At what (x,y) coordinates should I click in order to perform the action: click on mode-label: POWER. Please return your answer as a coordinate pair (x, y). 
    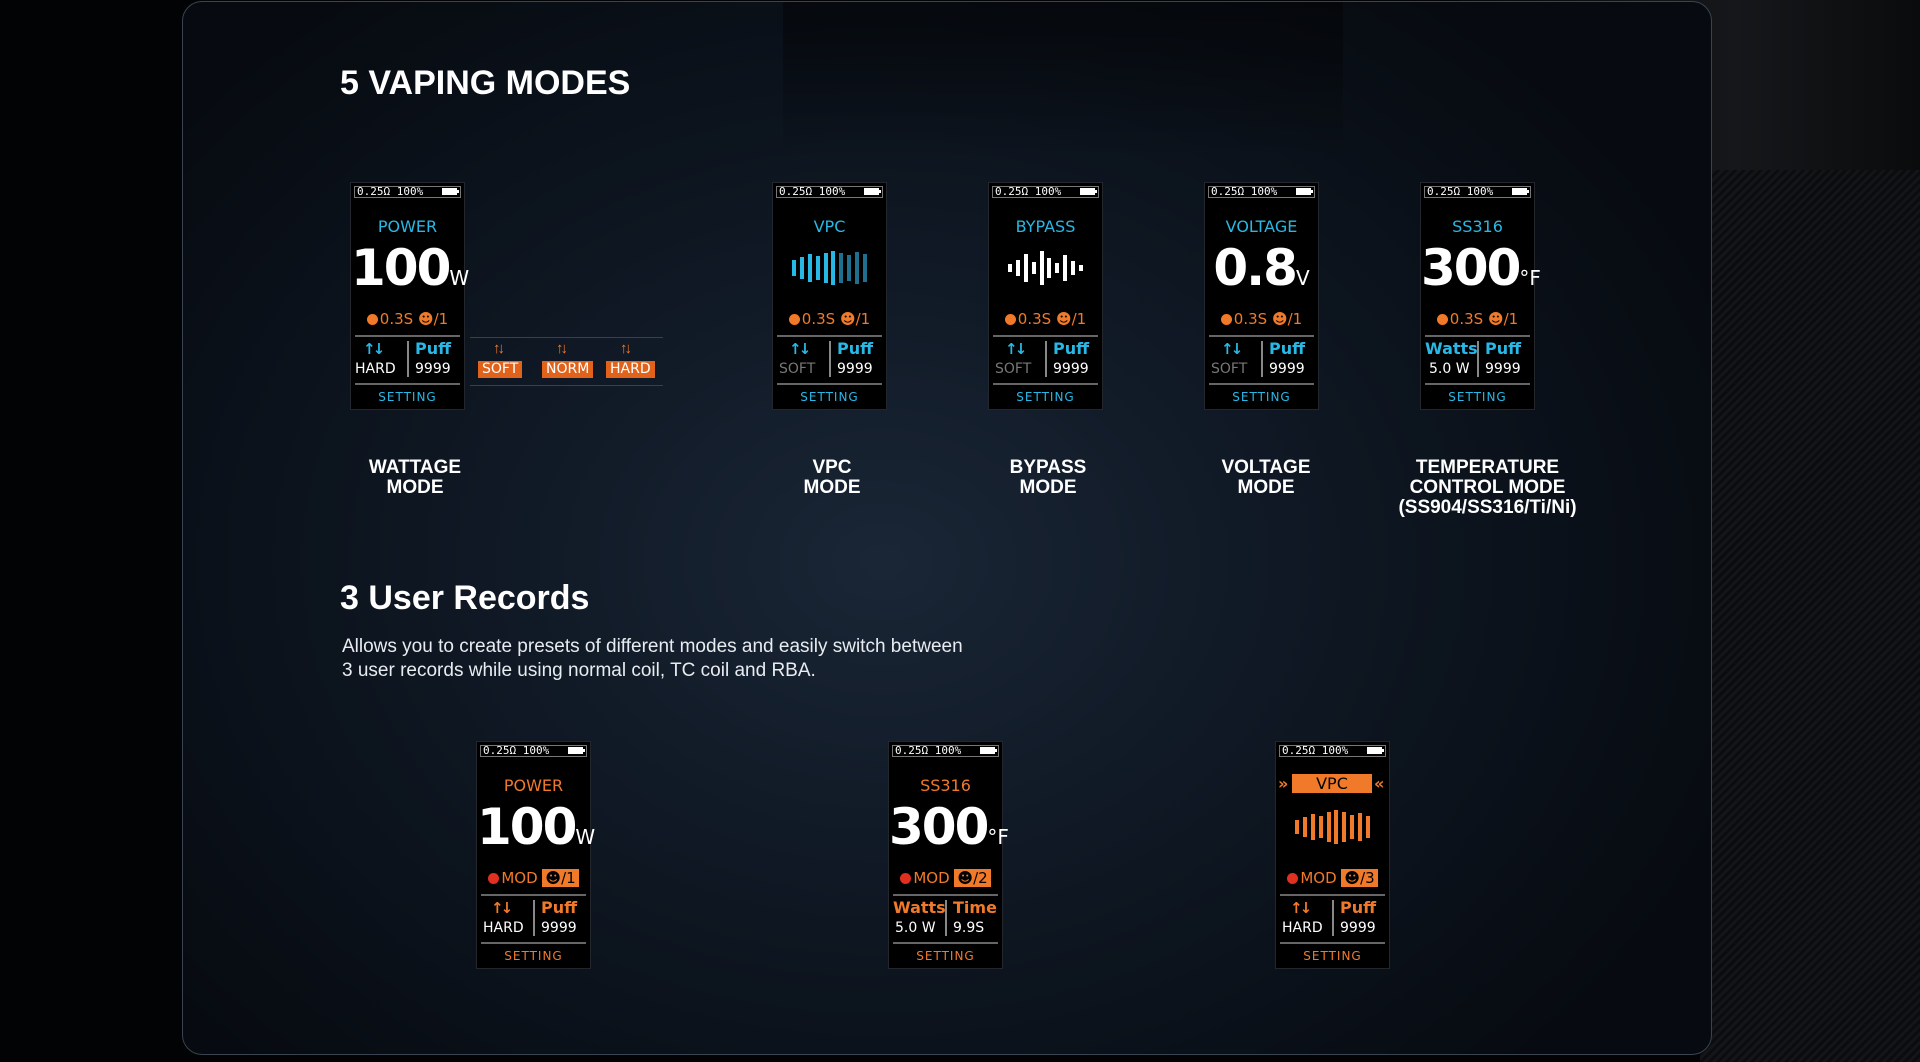
    Looking at the image, I should click on (533, 785).